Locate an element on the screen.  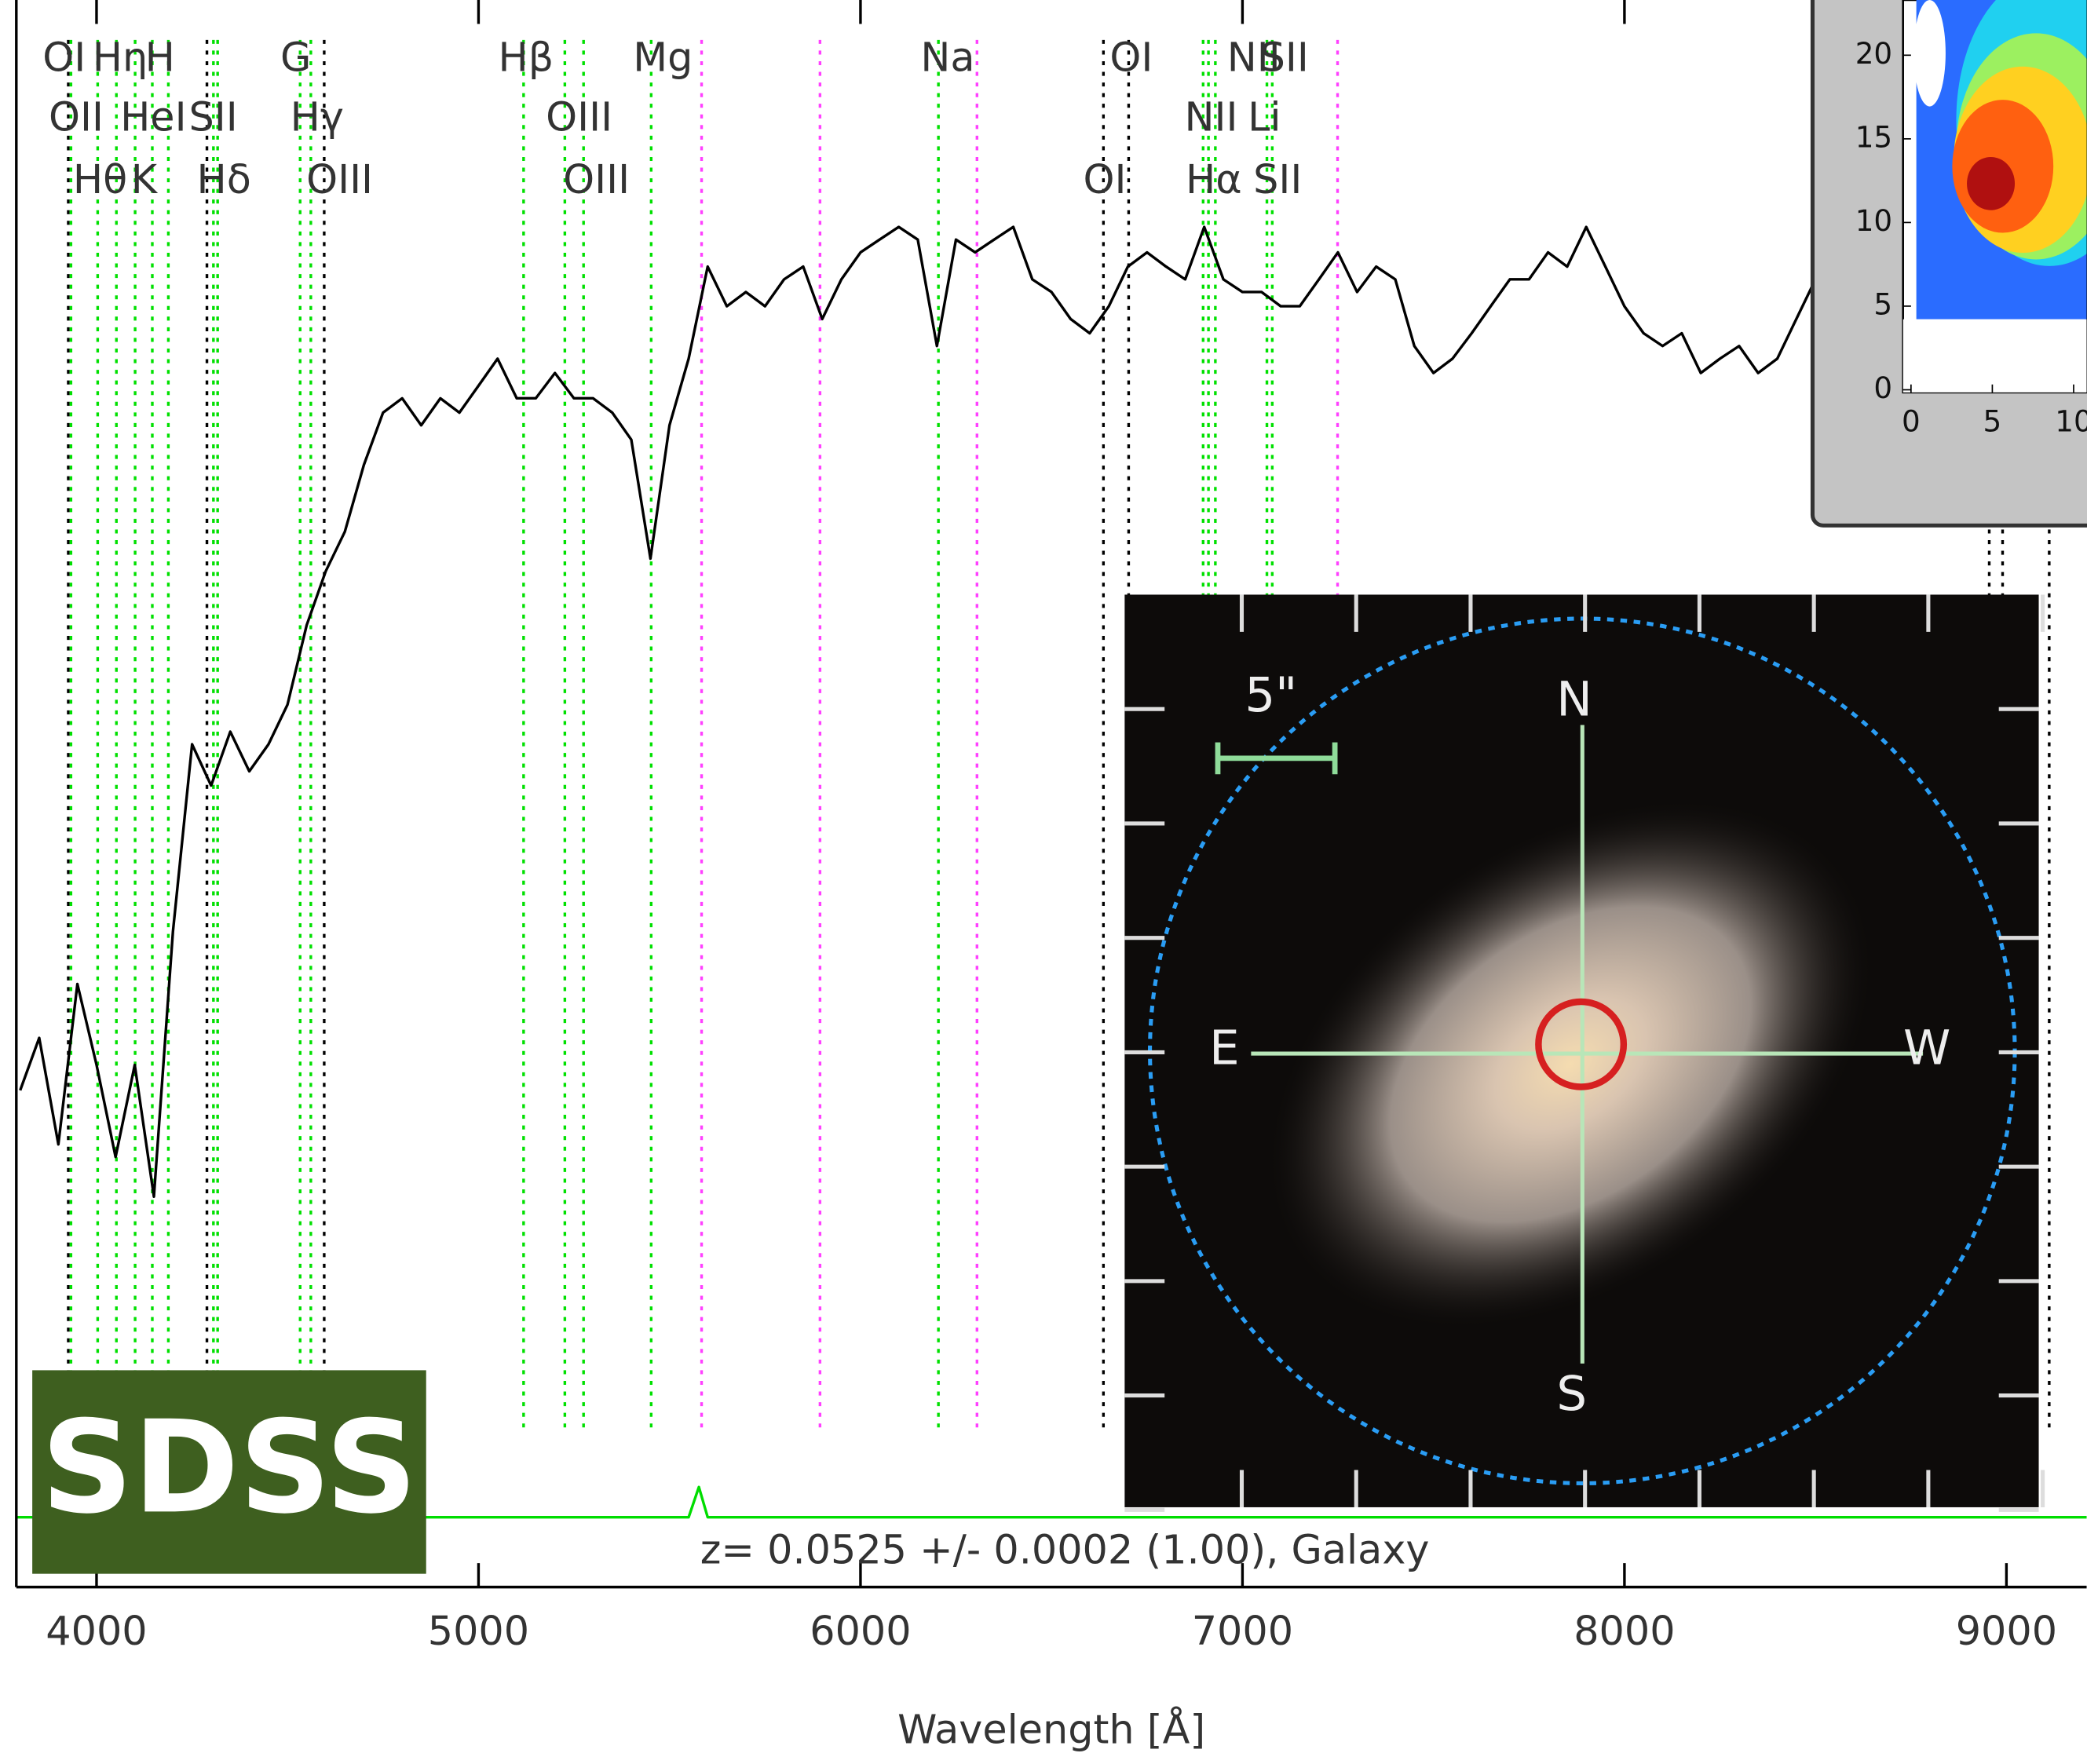
x-tick-label: 9000 is located at coordinates (2006, 1631).